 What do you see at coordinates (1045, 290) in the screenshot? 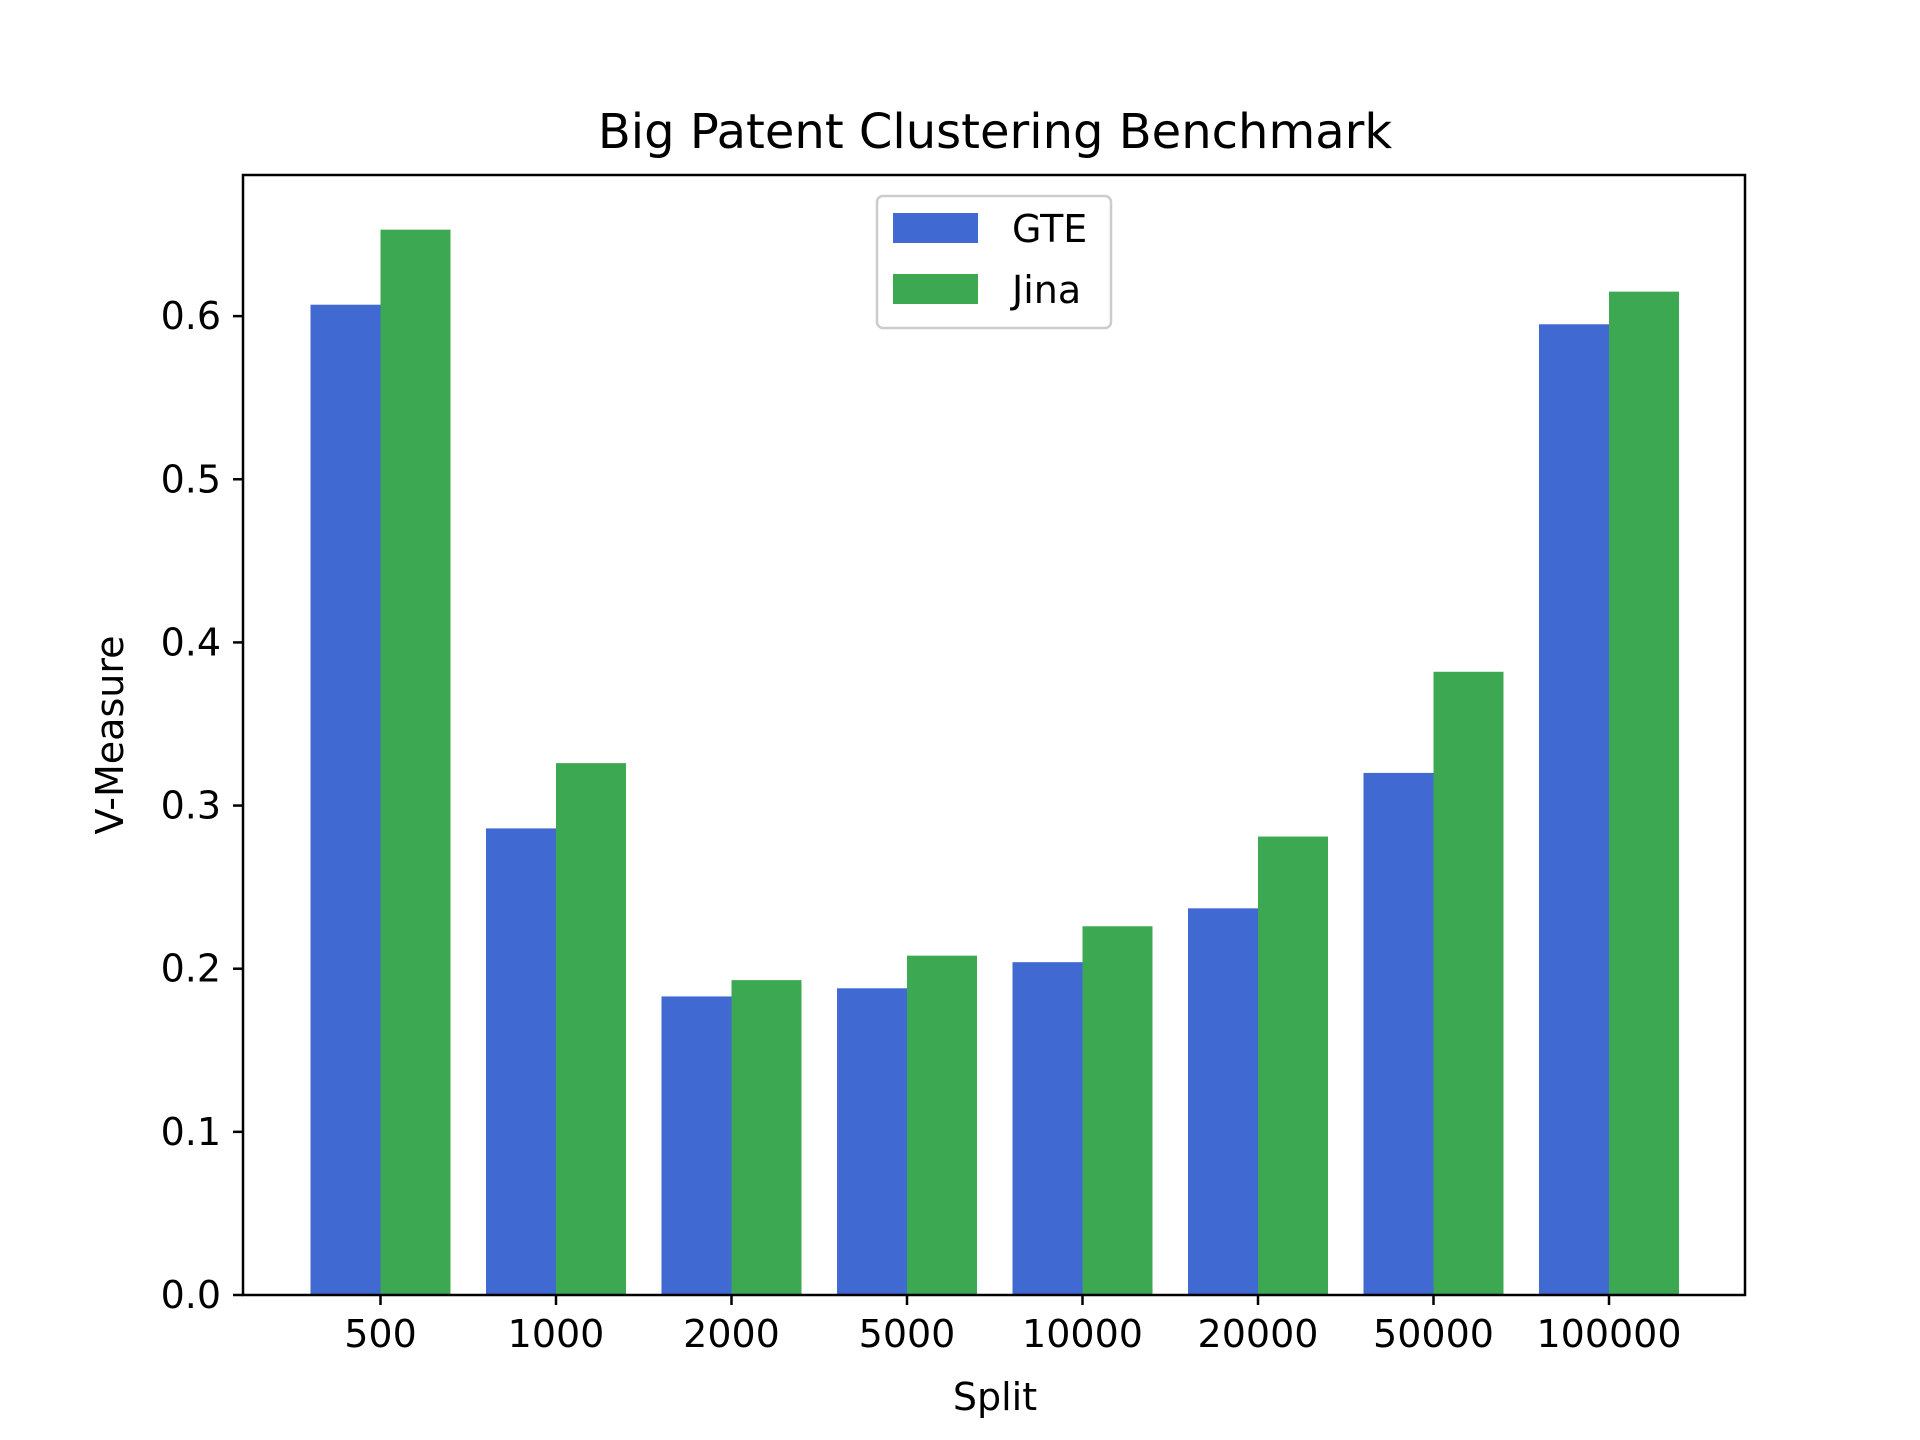
I see `legend-label-jina: Jina` at bounding box center [1045, 290].